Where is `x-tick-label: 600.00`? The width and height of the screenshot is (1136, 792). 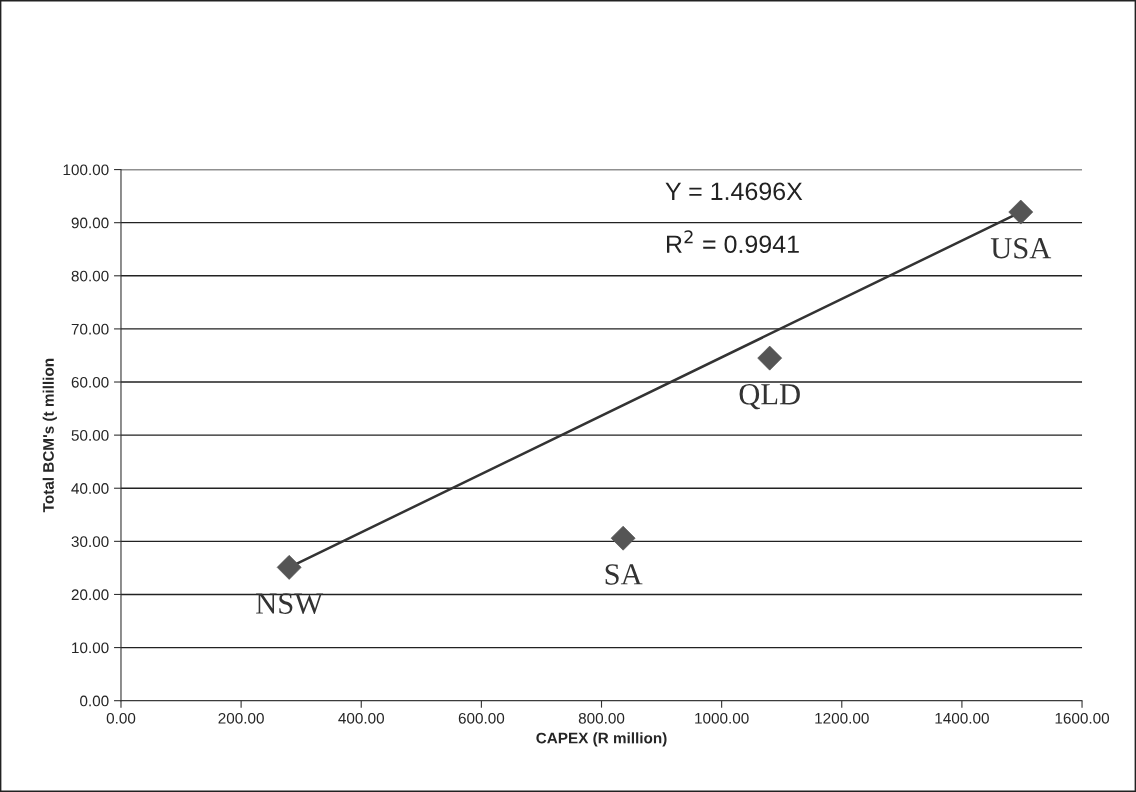 x-tick-label: 600.00 is located at coordinates (481, 718).